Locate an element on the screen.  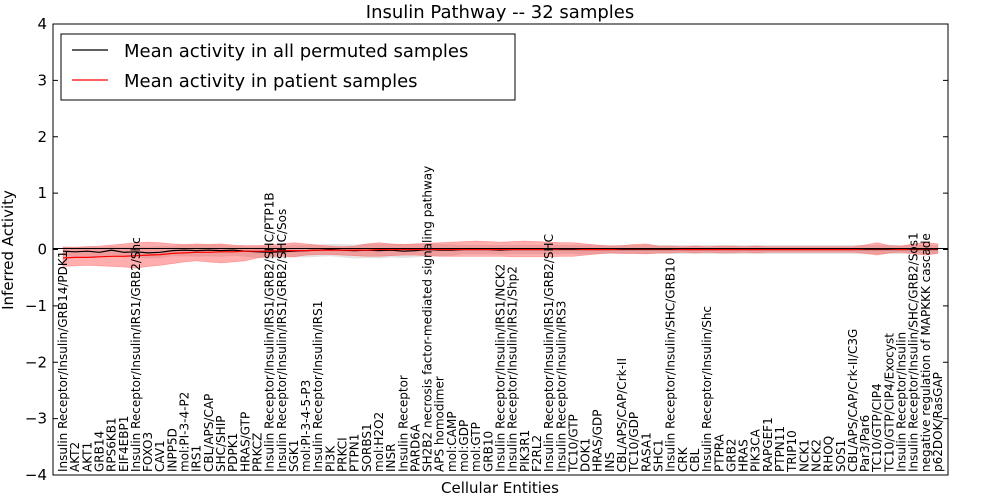
y-axis-label: Inferred Activity is located at coordinates (8, 250).